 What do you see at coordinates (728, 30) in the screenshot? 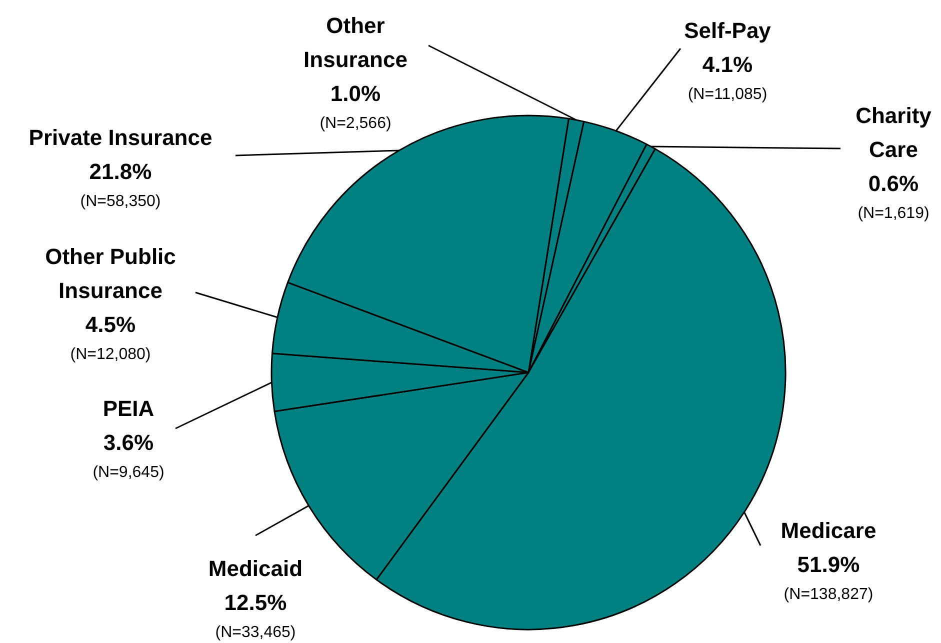
I see `slice-label: Self-Pay` at bounding box center [728, 30].